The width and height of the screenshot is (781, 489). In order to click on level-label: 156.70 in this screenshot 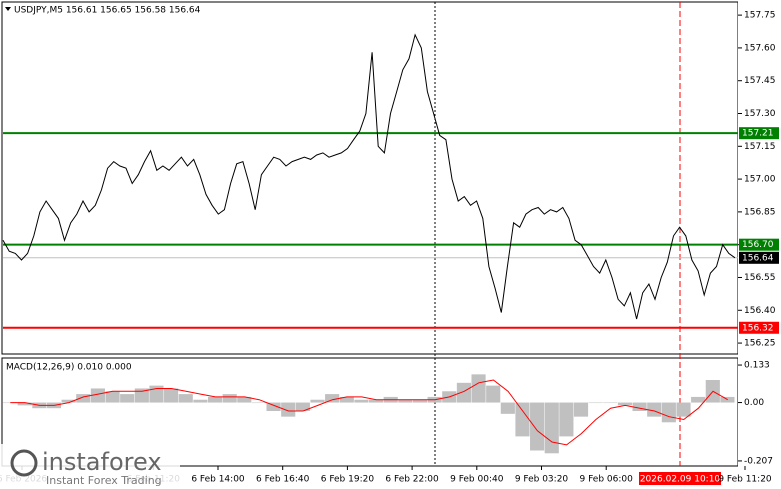, I will do `click(758, 245)`.